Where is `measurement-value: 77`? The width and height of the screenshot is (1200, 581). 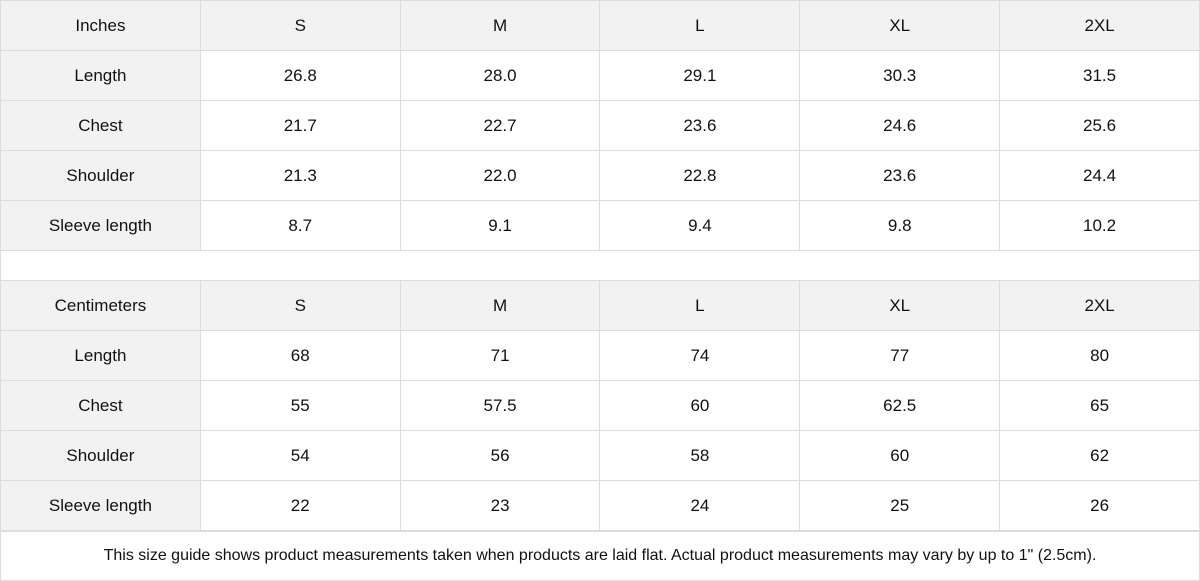 measurement-value: 77 is located at coordinates (900, 355).